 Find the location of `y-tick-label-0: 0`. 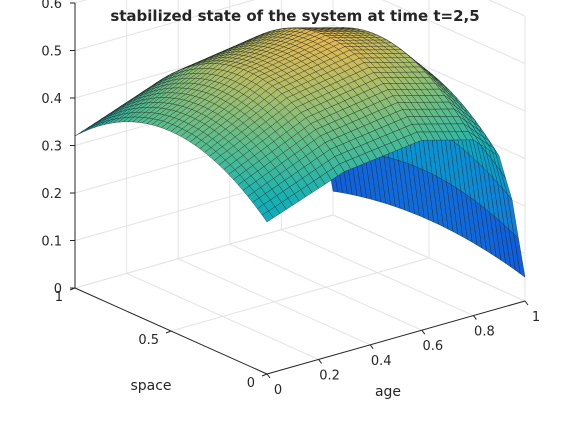

y-tick-label-0: 0 is located at coordinates (251, 383).